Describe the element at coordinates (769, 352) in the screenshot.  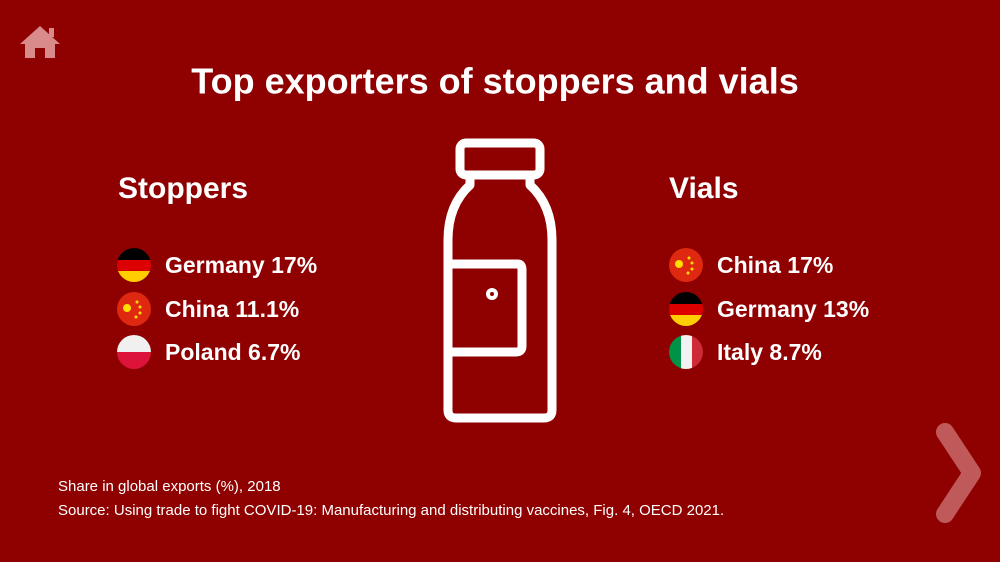
I see `exporter: Italy 8.7%` at that location.